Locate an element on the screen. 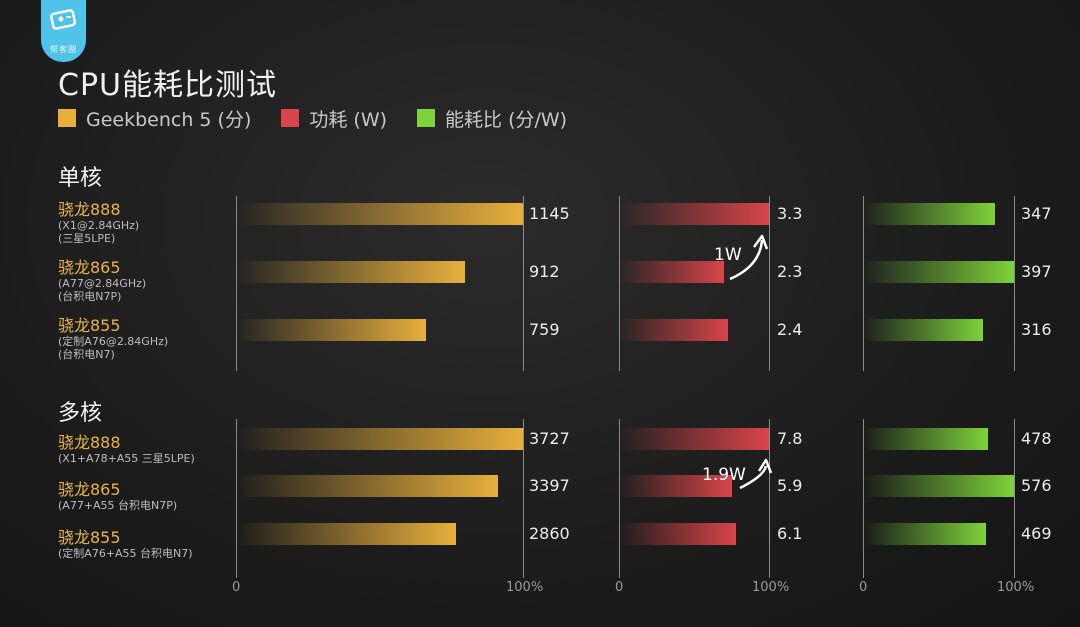 The image size is (1080, 627). phone-logo-icon is located at coordinates (63, 19).